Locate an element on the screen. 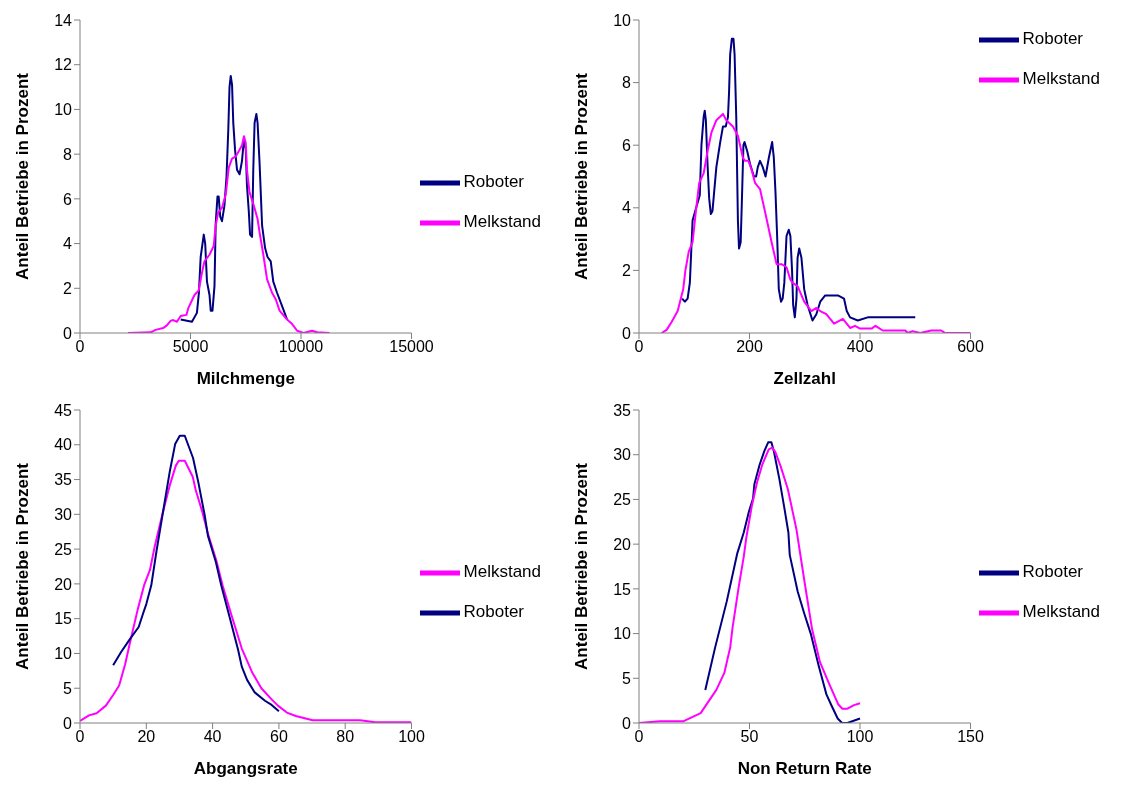 The image size is (1133, 796). x-tick-label: 50 is located at coordinates (749, 737).